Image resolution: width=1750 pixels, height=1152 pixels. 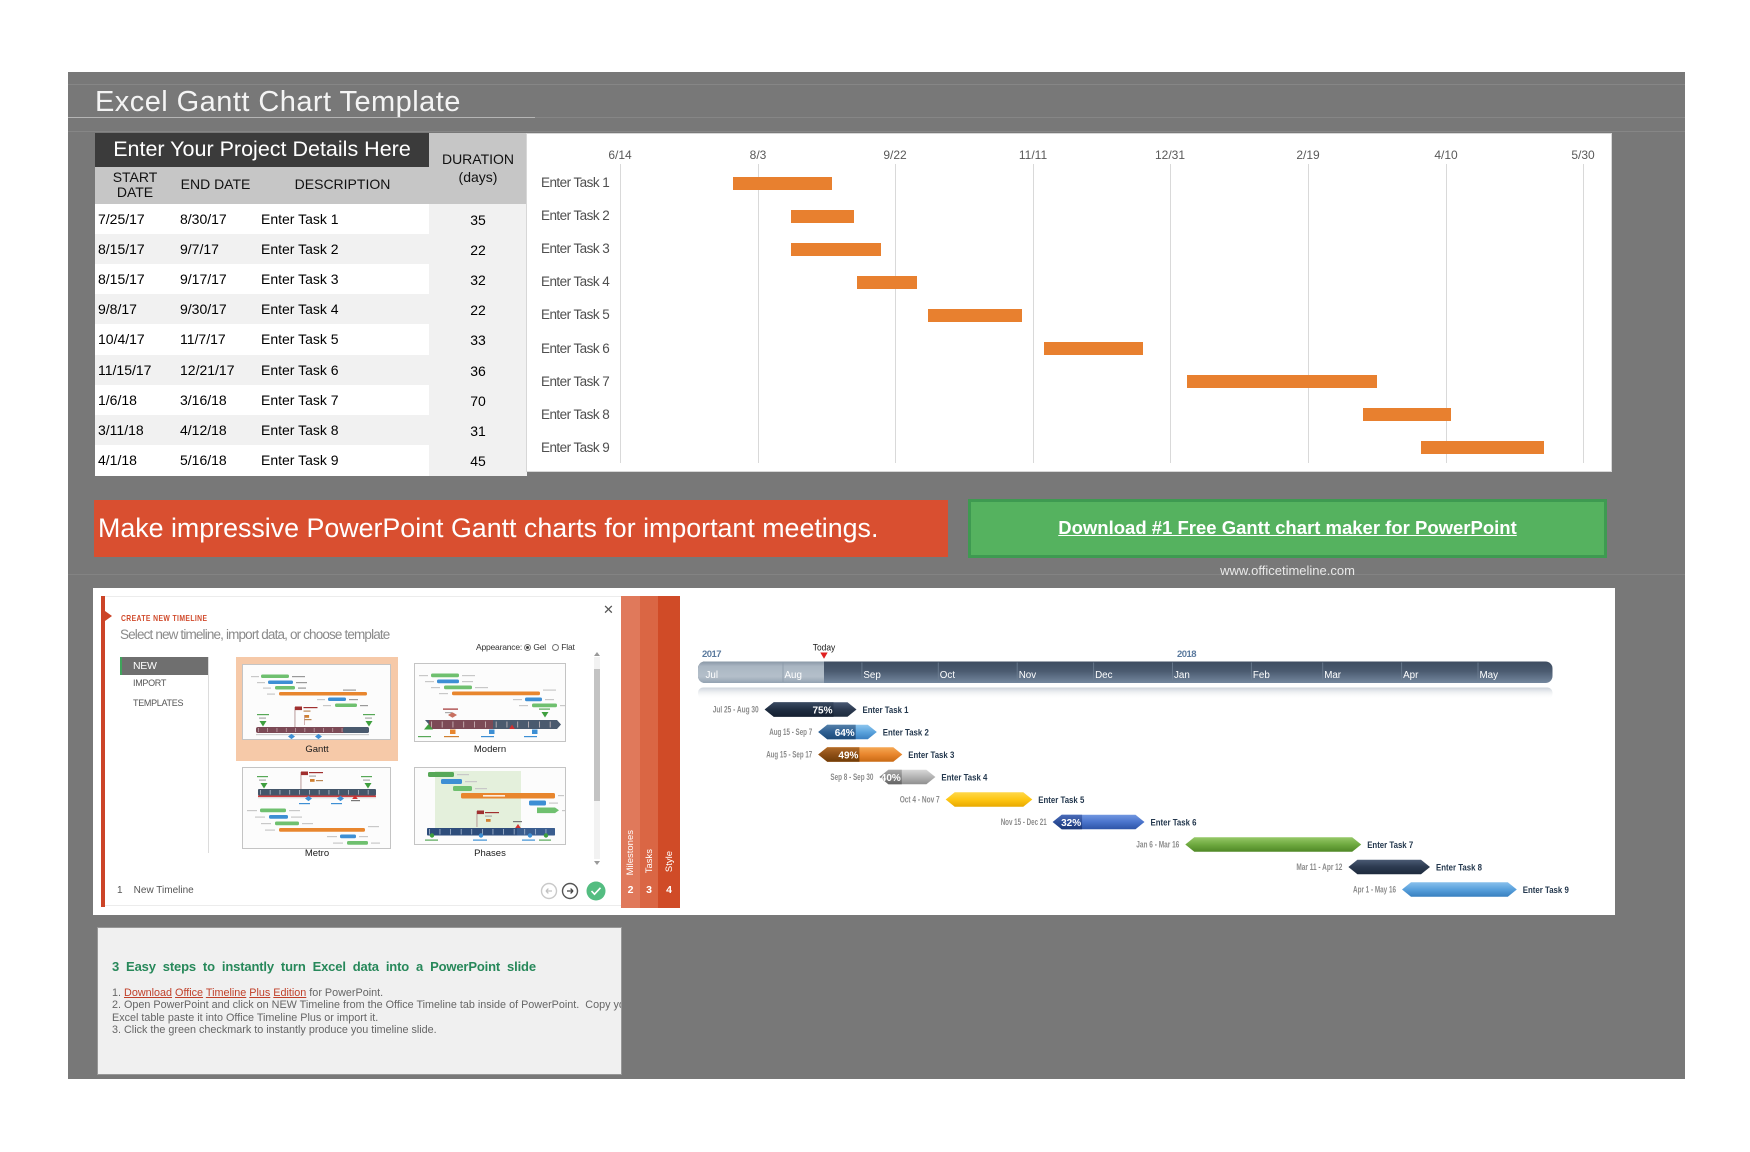 I want to click on svg-text: Jan 6 - Mar 16, so click(x=1157, y=845).